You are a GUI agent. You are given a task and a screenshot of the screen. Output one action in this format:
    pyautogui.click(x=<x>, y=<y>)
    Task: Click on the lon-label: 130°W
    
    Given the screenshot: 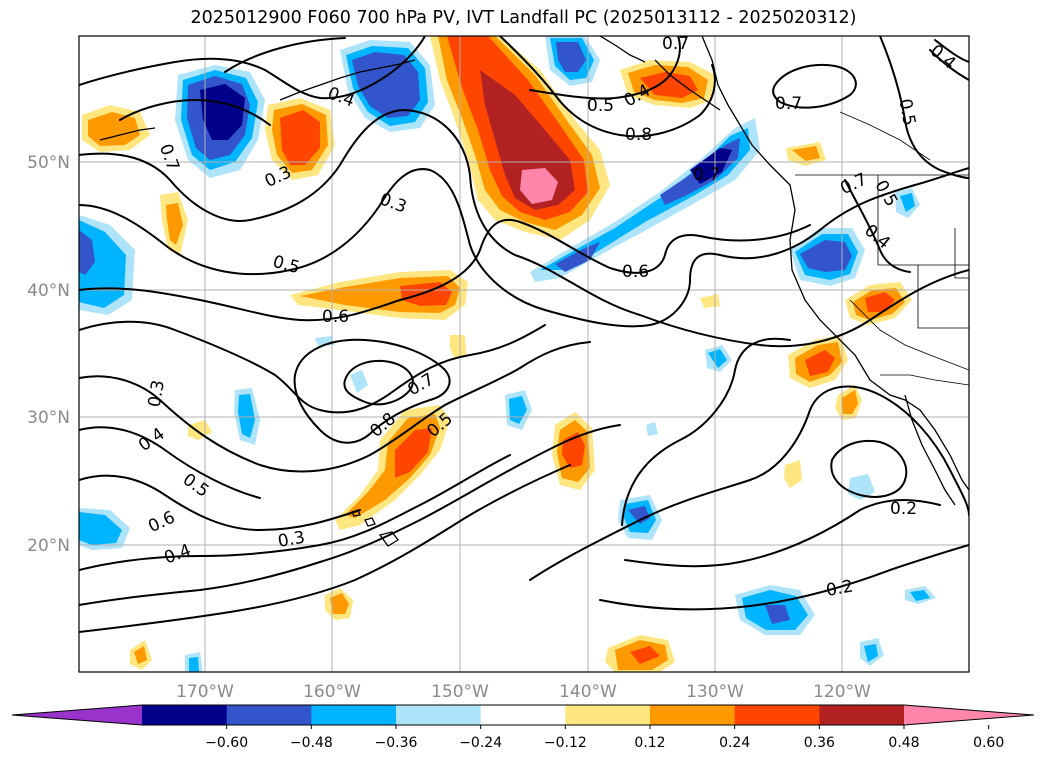 What is the action you would take?
    pyautogui.click(x=715, y=692)
    